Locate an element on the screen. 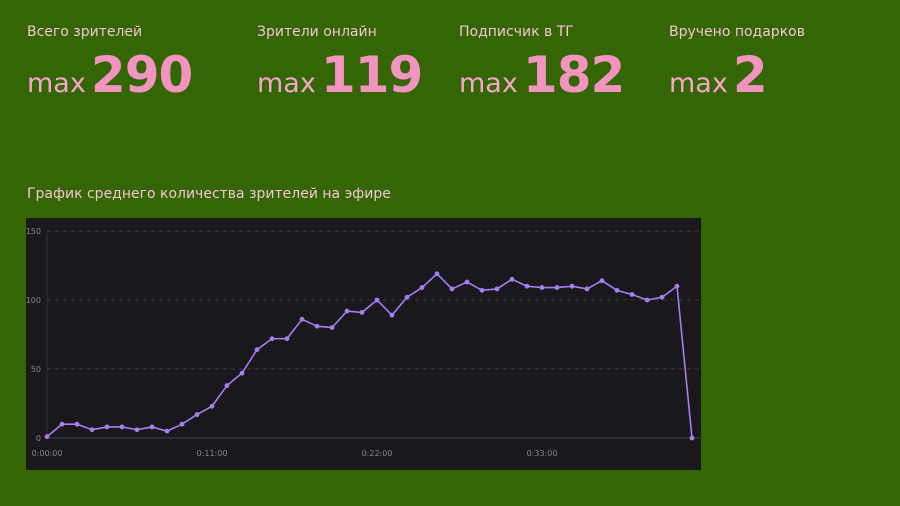 The height and width of the screenshot is (506, 900). x-tick-label: 0:11:00 is located at coordinates (212, 453).